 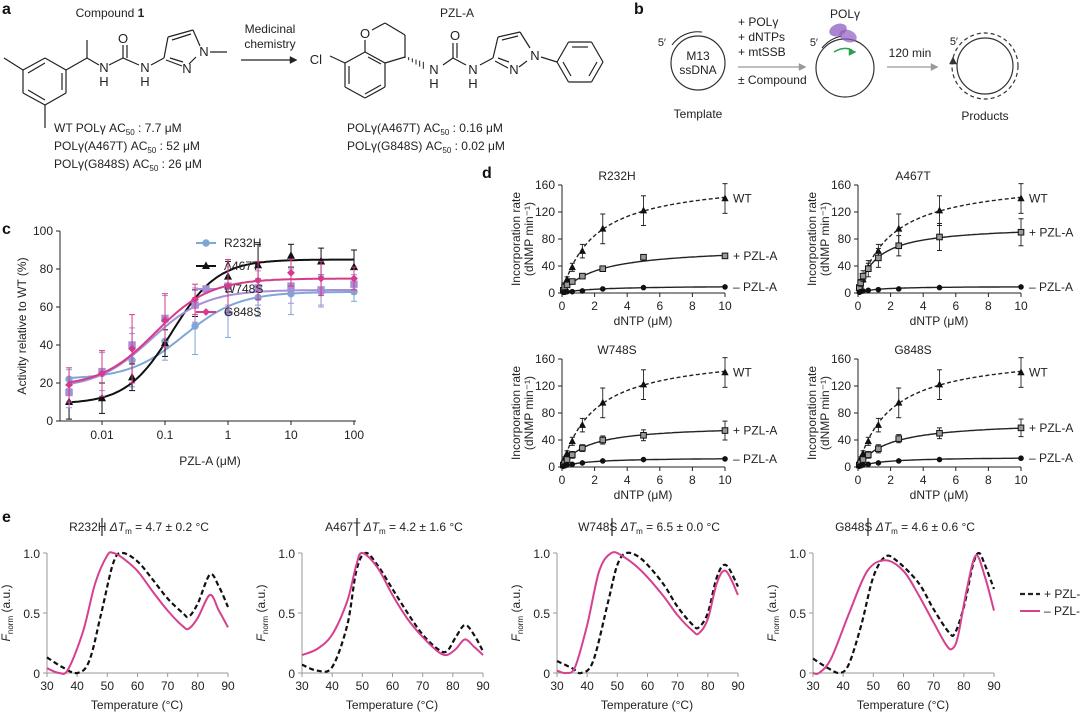 What do you see at coordinates (853, 527) in the screenshot?
I see `title-variant: G848S` at bounding box center [853, 527].